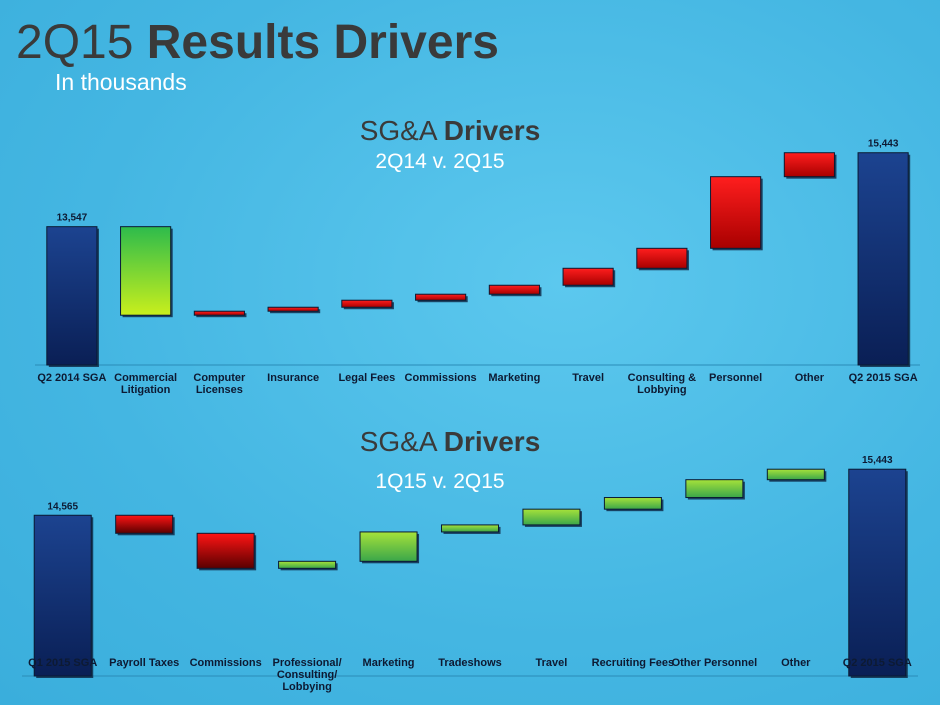 Image resolution: width=940 pixels, height=705 pixels. Describe the element at coordinates (121, 82) in the screenshot. I see `slide-subtitle: In thousands` at that location.